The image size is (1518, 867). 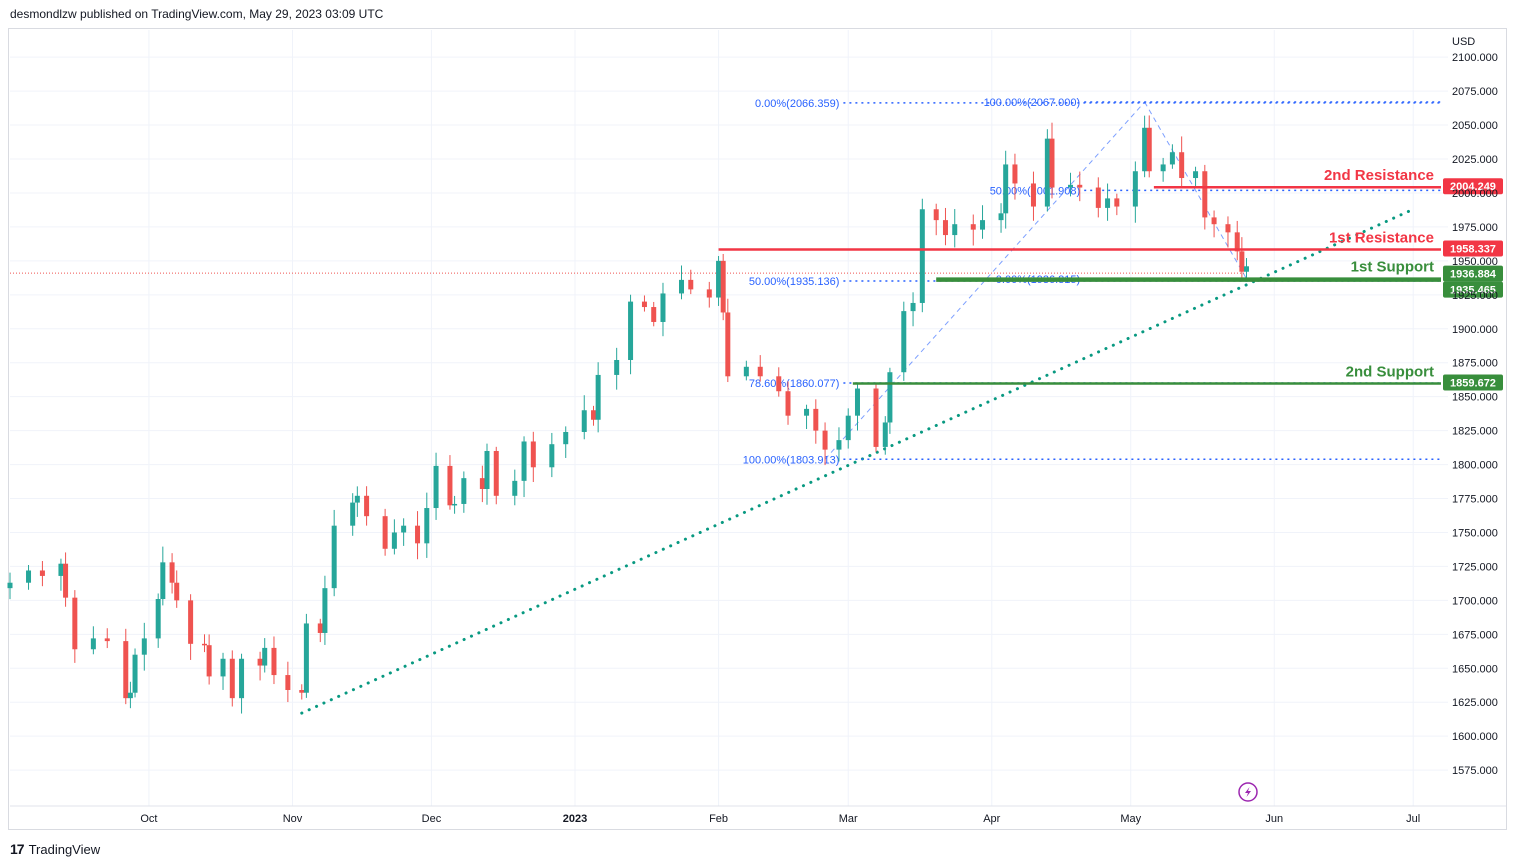 I want to click on fib-level-label: 100.00%(2067.000), so click(x=1032, y=103).